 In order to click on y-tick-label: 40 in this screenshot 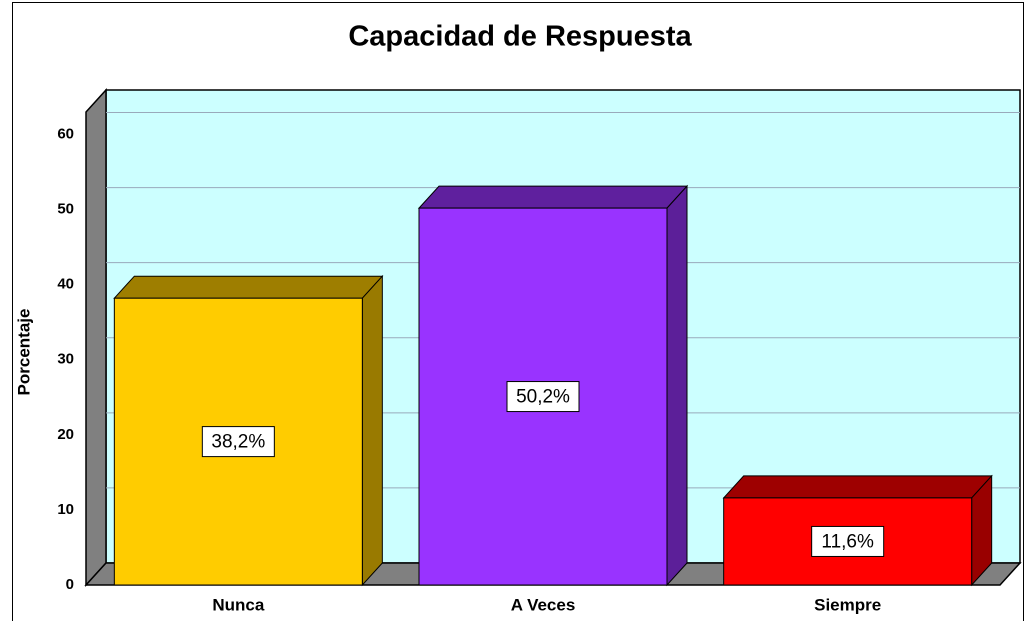, I will do `click(65, 284)`.